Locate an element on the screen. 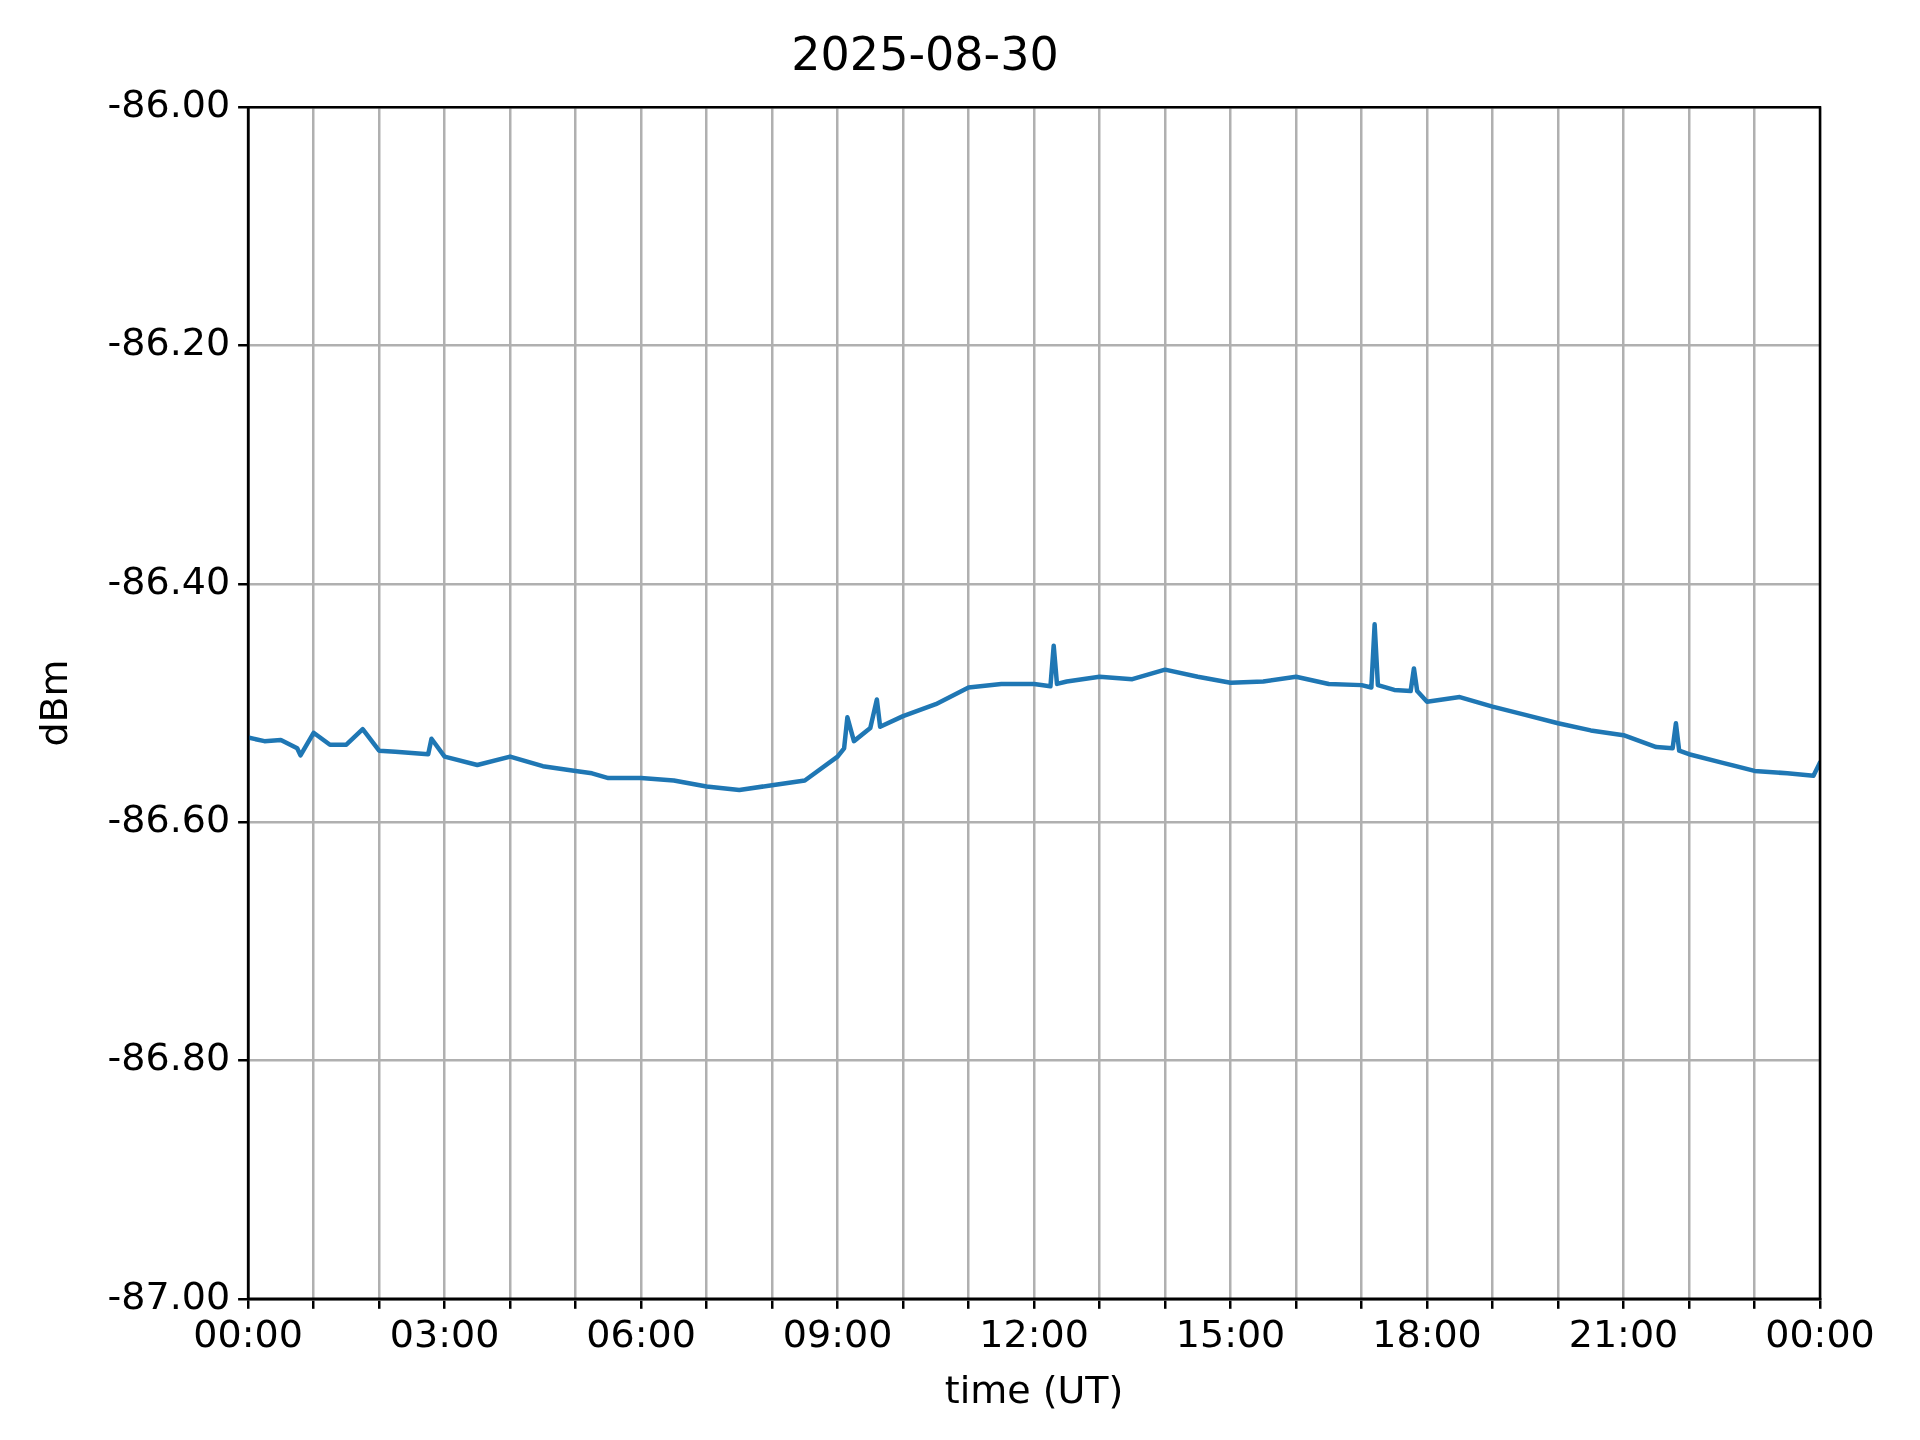 The image size is (1920, 1440). y-axis-title: dBm is located at coordinates (53, 703).